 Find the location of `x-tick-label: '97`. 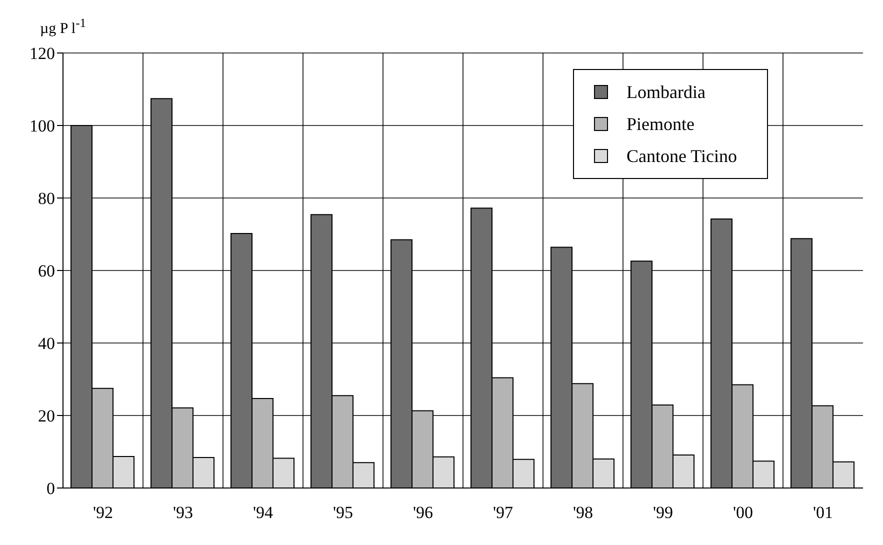

x-tick-label: '97 is located at coordinates (503, 512).